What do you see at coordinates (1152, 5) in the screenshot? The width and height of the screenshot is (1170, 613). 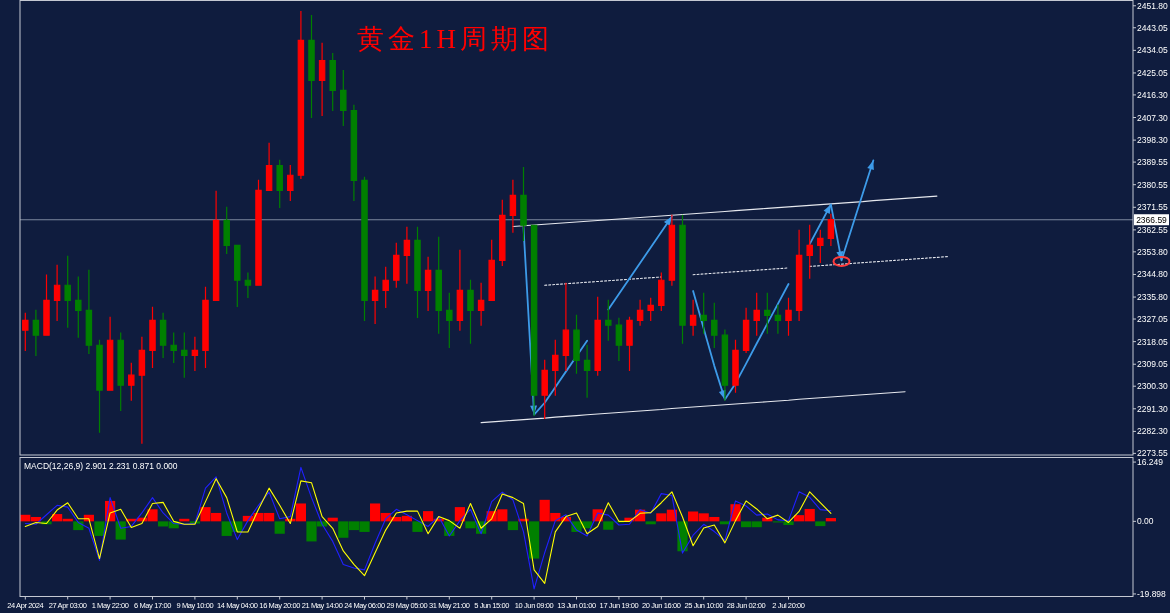 I see `y-tick-label: 2451.80` at bounding box center [1152, 5].